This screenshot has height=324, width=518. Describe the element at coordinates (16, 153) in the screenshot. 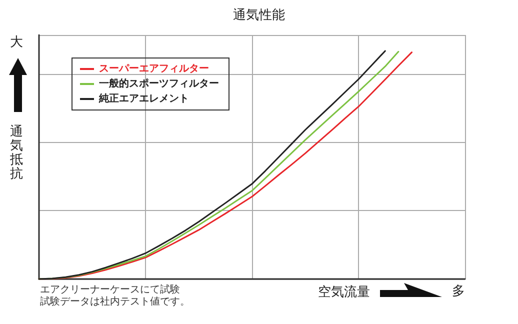

I see `y-axis-title: 通気抵抗` at that location.